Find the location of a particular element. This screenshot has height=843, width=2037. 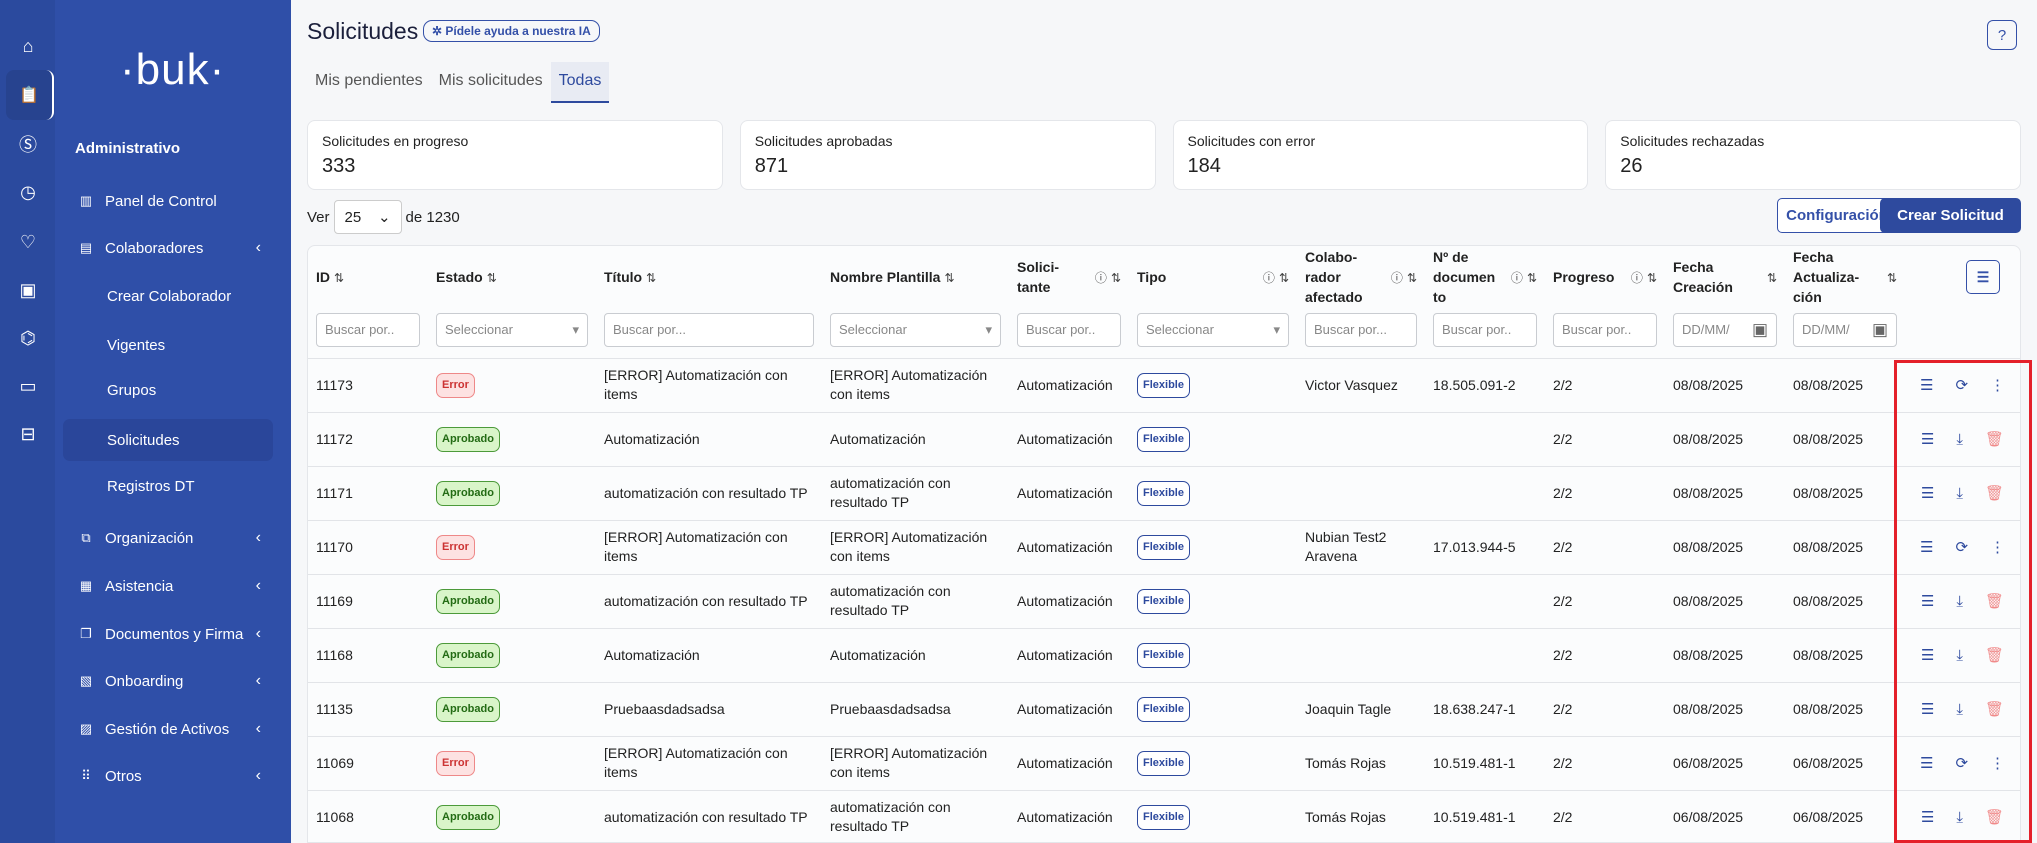

dollar-icon: Ⓢ is located at coordinates (28, 145).